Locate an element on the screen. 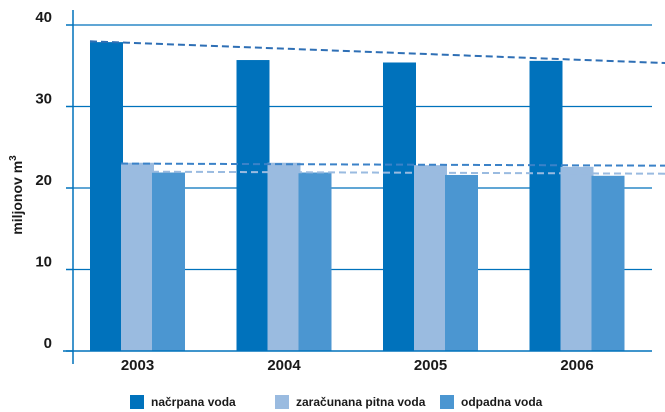 Image resolution: width=665 pixels, height=412 pixels. legend-item: odpadna voda is located at coordinates (491, 402).